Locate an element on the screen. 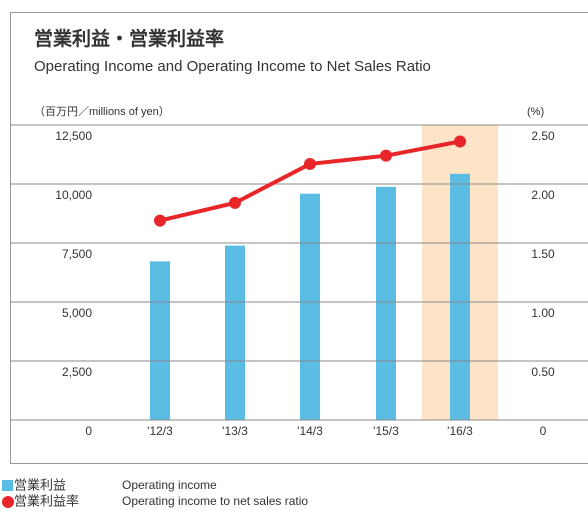  y-axis-label: （百万円／millions of yen） is located at coordinates (102, 111).